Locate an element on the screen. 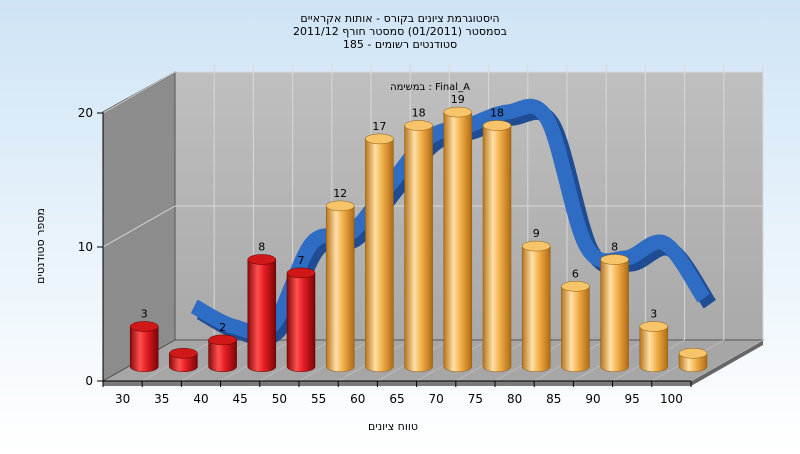 This screenshot has height=454, width=800. bar-70: 19 is located at coordinates (458, 232).